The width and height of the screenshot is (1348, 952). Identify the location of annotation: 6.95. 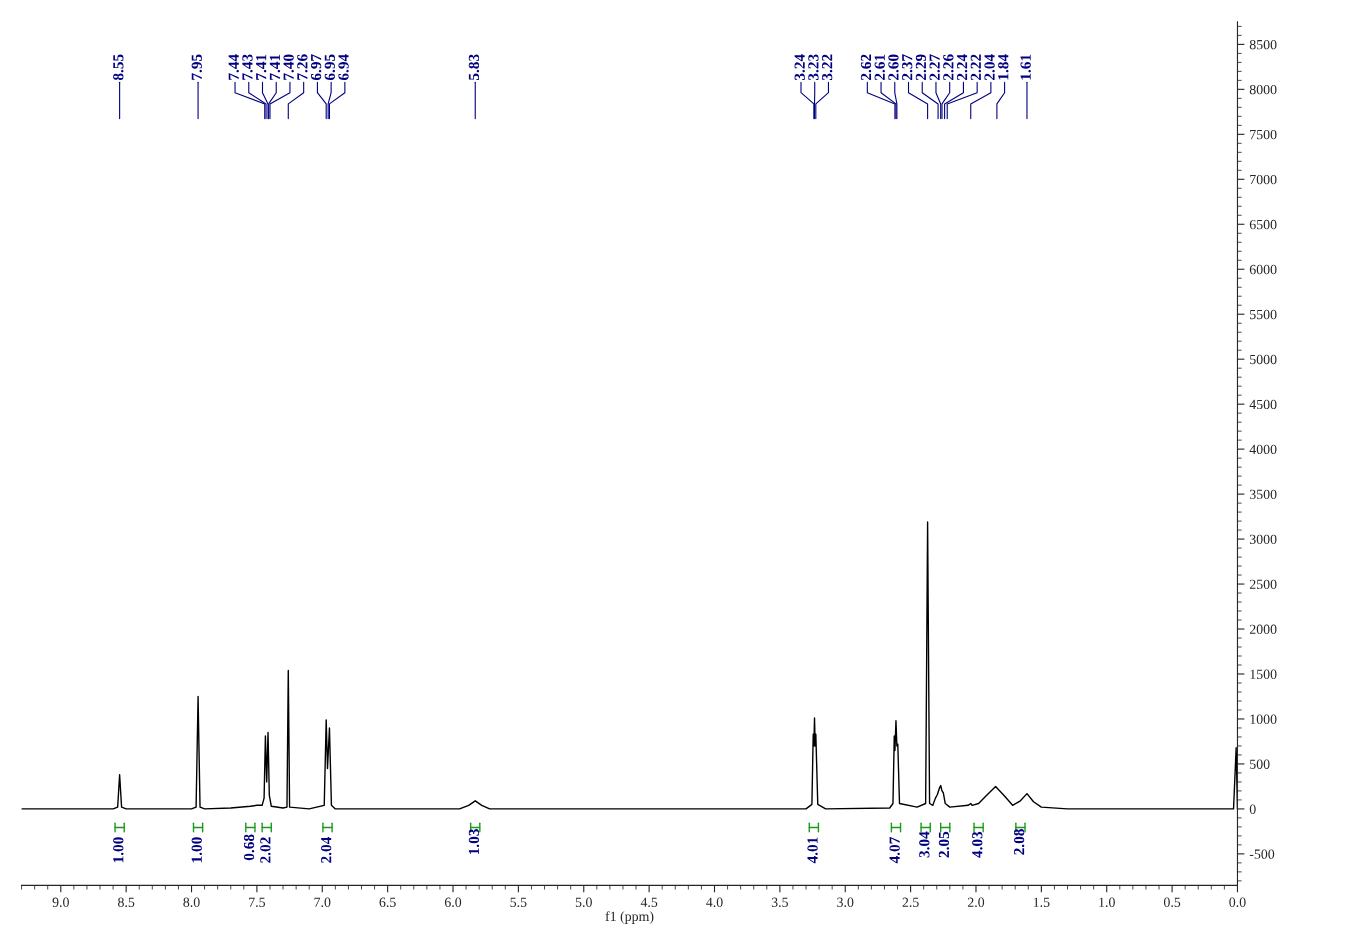
(330, 67).